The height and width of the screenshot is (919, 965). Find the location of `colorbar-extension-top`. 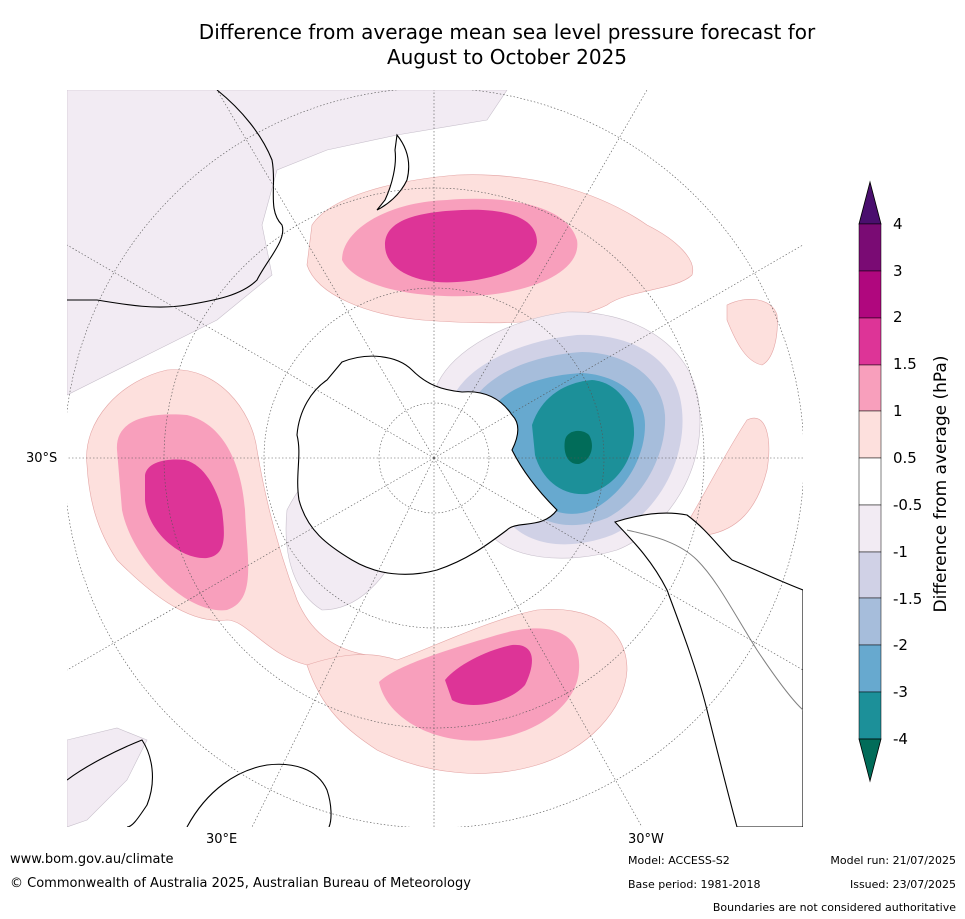

colorbar-extension-top is located at coordinates (870, 202).